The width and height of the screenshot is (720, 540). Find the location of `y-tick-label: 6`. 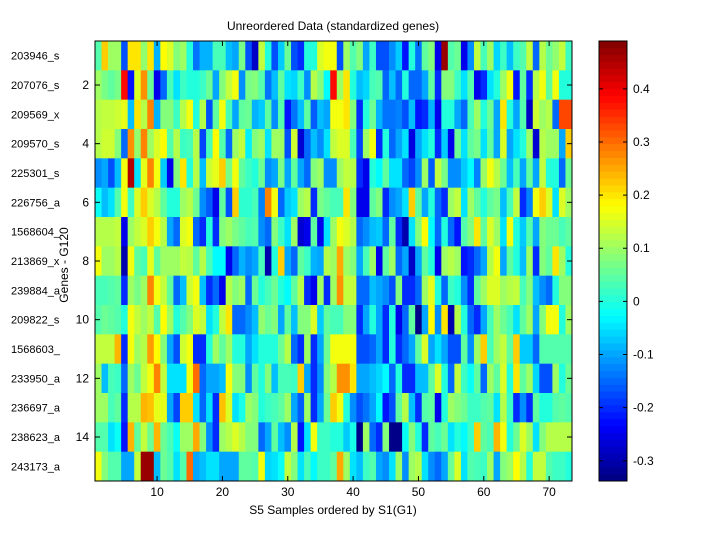

y-tick-label: 6 is located at coordinates (85, 202).